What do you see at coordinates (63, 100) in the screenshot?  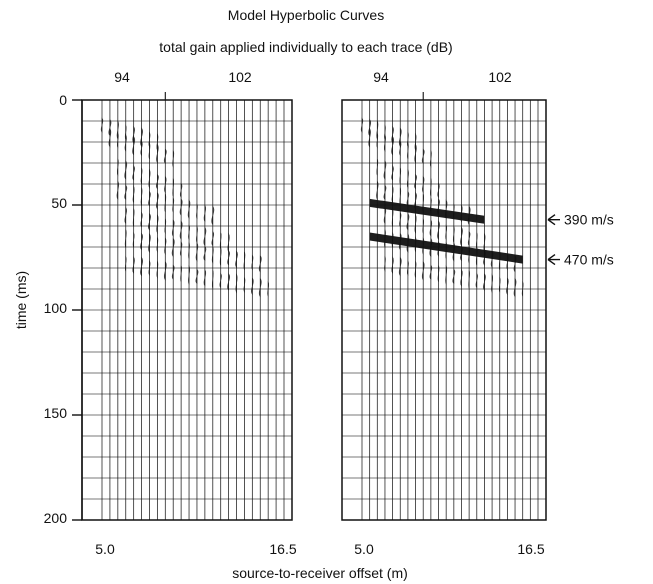 I see `y-tick-0: 0` at bounding box center [63, 100].